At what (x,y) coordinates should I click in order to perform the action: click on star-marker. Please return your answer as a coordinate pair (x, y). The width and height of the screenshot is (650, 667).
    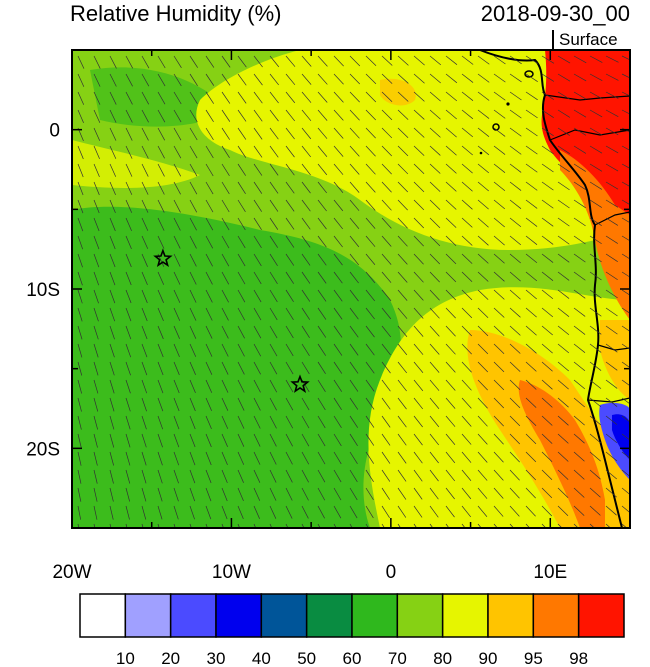
    Looking at the image, I should click on (300, 383).